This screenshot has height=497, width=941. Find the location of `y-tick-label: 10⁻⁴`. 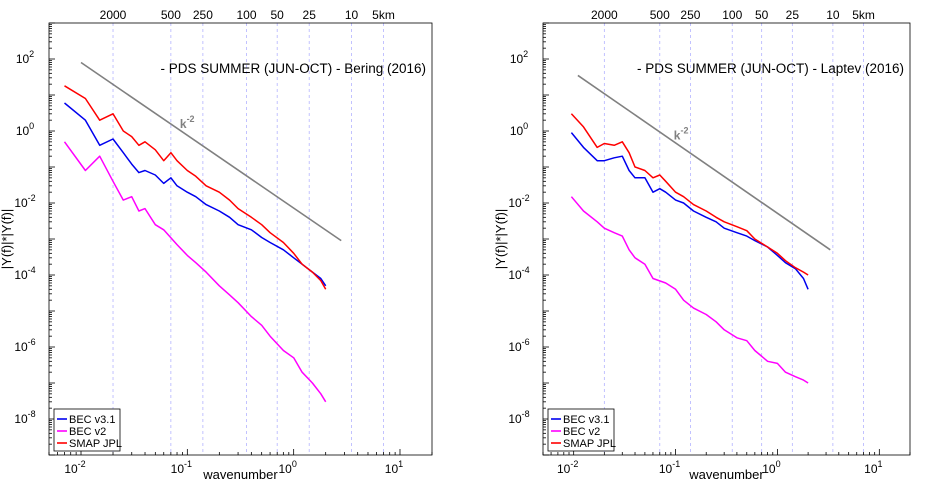

y-tick-label: 10⁻⁴ is located at coordinates (518, 273).